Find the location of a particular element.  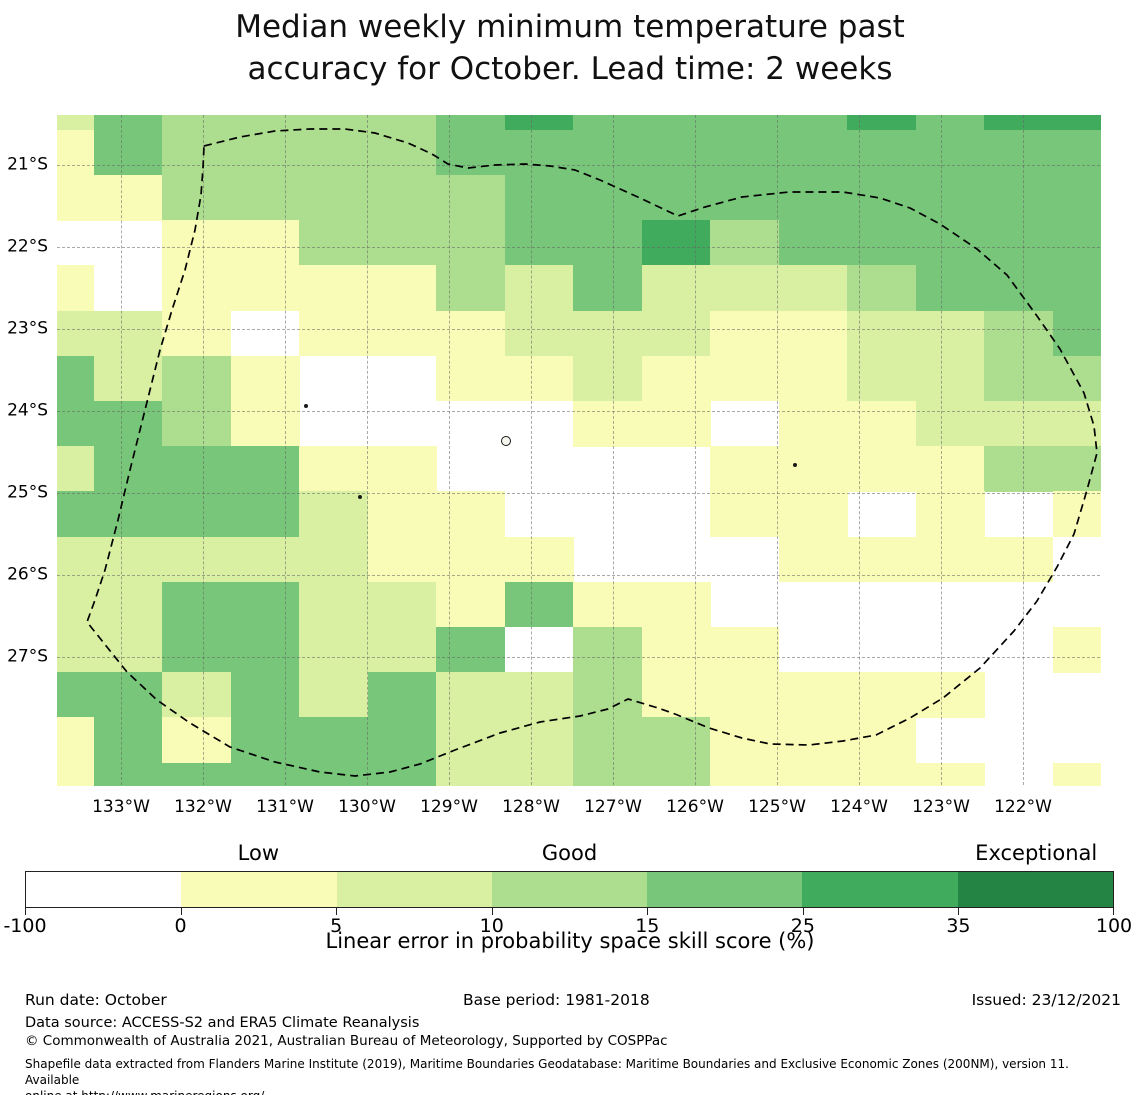

colorbar-band-label-good: Good is located at coordinates (569, 853).